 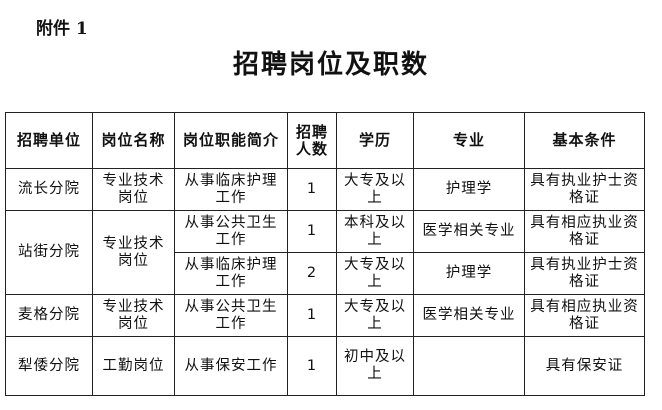 What do you see at coordinates (49, 366) in the screenshot?
I see `unit-cell: 犁倭分院` at bounding box center [49, 366].